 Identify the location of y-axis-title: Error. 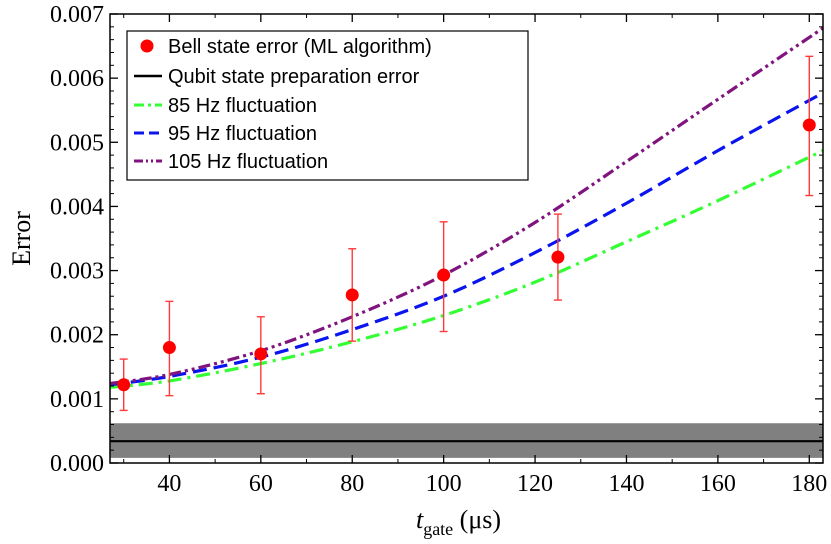
(21, 238).